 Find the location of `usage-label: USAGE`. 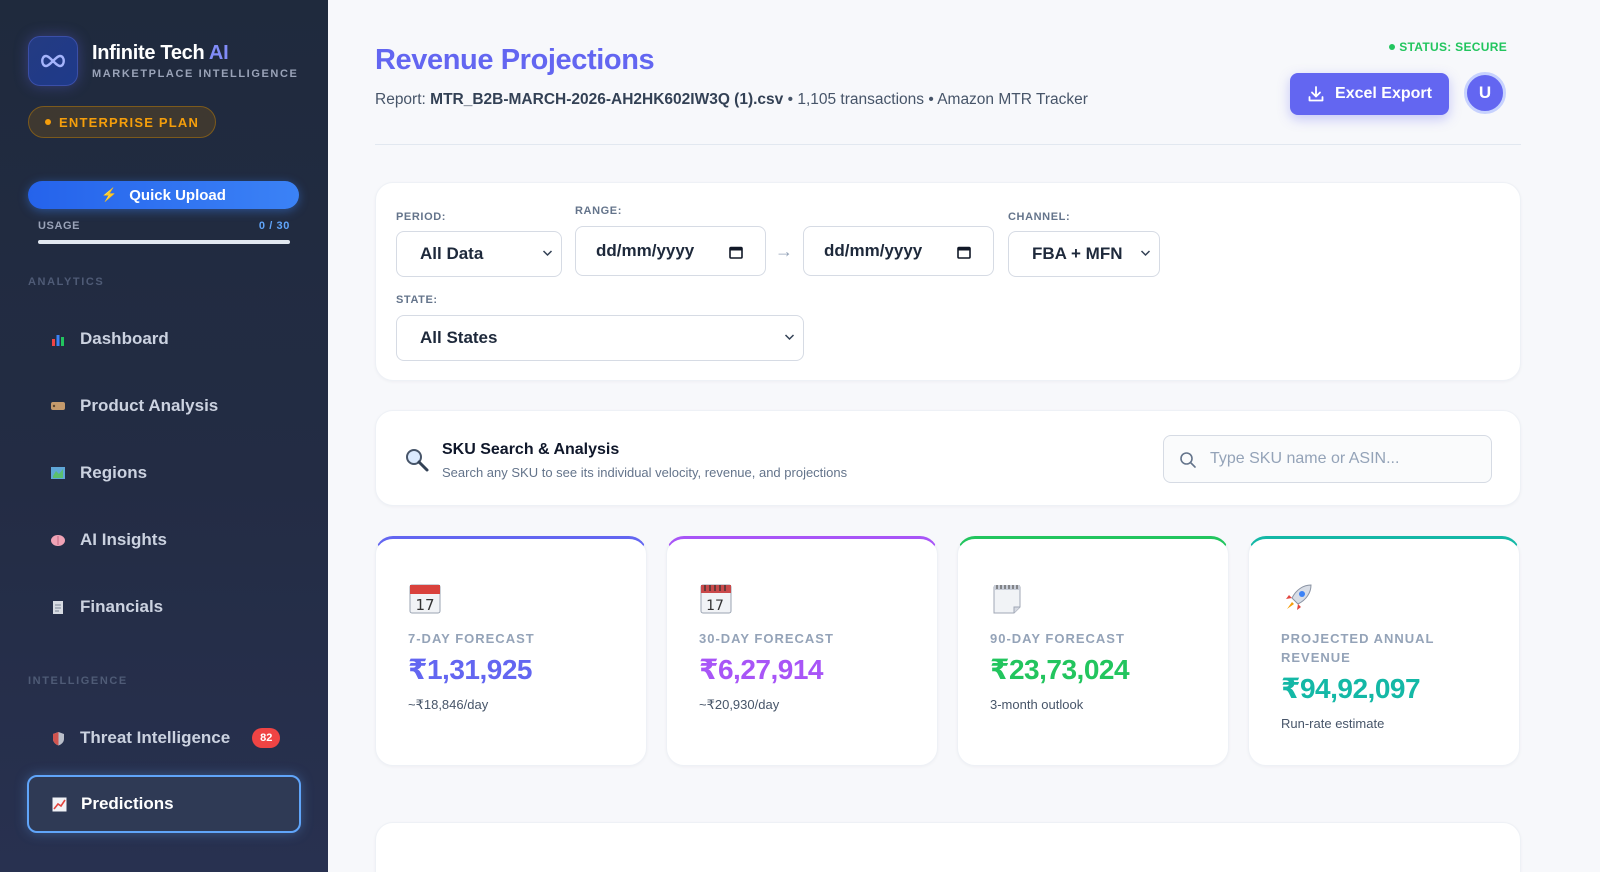

usage-label: USAGE is located at coordinates (59, 226).